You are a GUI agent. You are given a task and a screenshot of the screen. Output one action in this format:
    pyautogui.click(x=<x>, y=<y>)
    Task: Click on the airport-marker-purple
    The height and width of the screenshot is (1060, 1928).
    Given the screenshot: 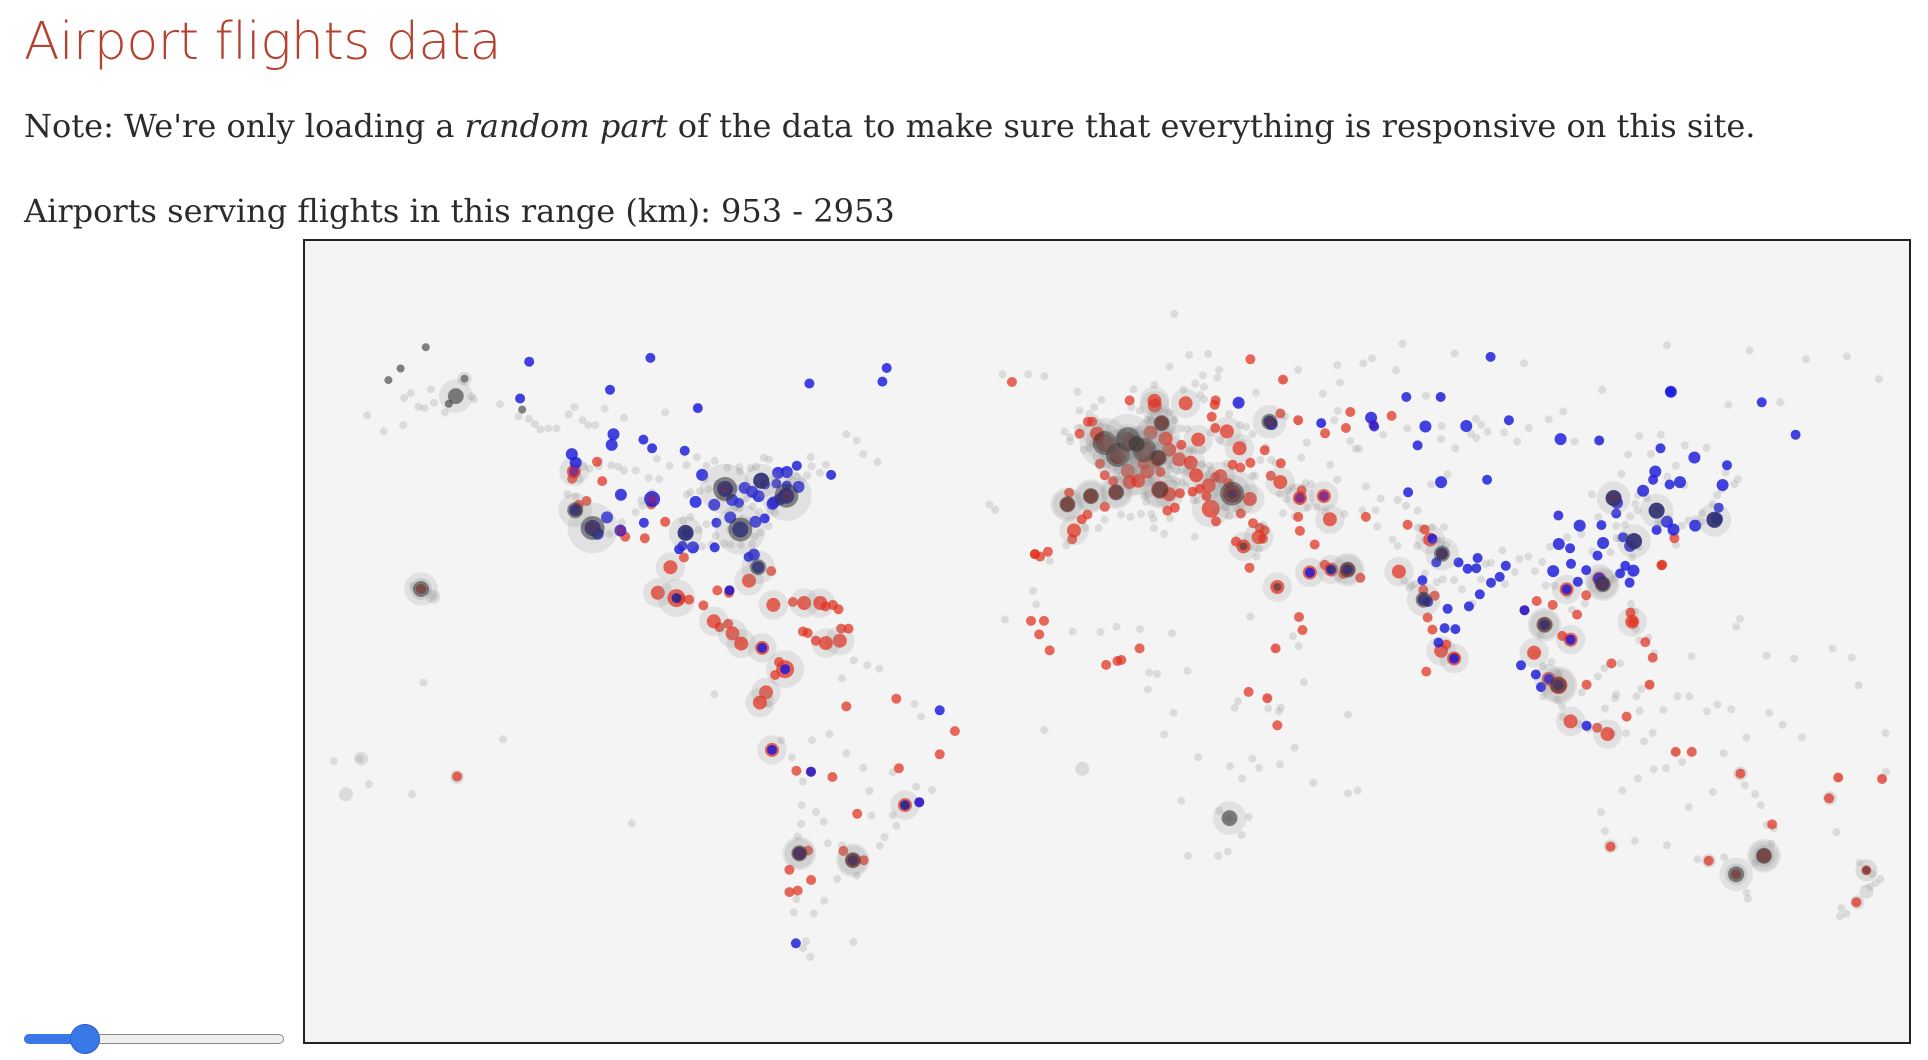 What is the action you would take?
    pyautogui.click(x=1299, y=498)
    